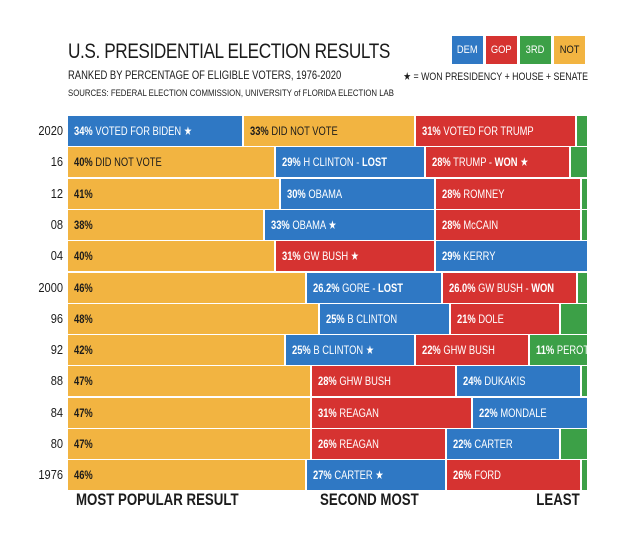  I want to click on footer-most-popular: MOST POPULAR RESULT, so click(157, 499).